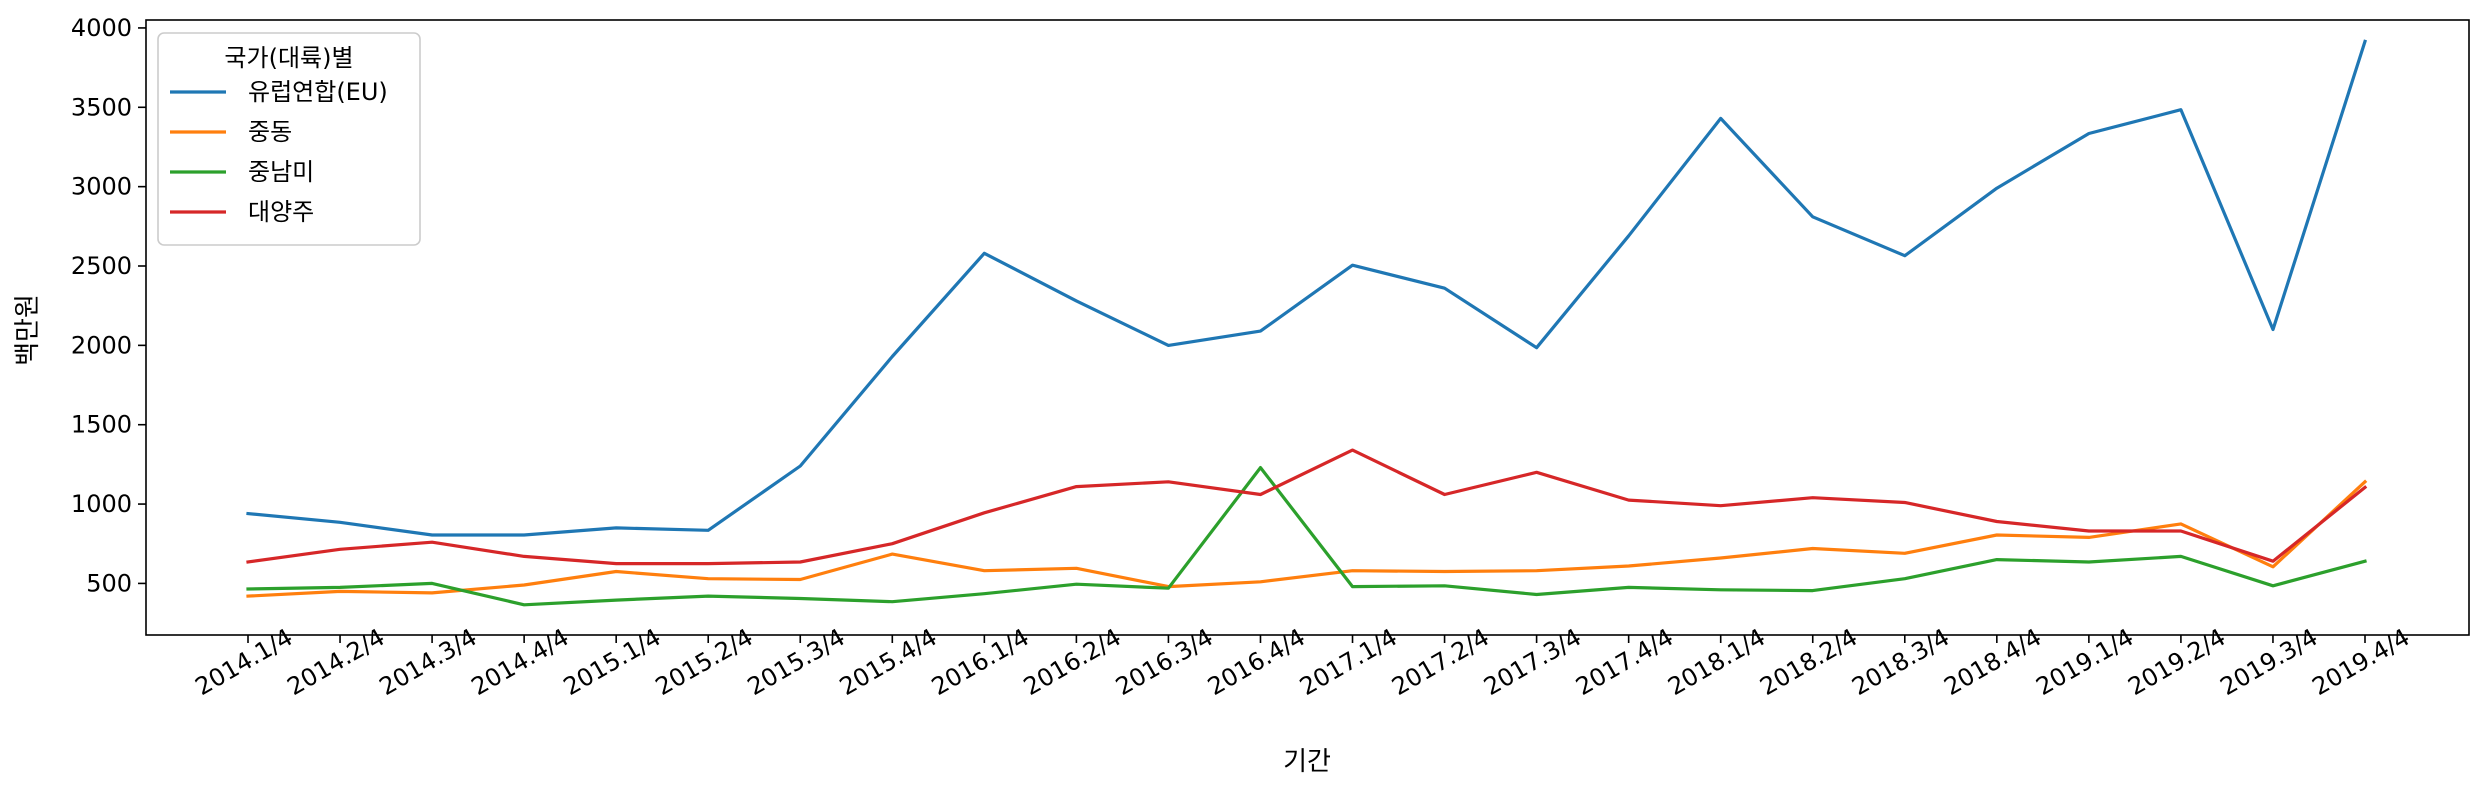 This screenshot has height=795, width=2489. Describe the element at coordinates (28, 330) in the screenshot. I see `y-axis-label: 백만원` at that location.